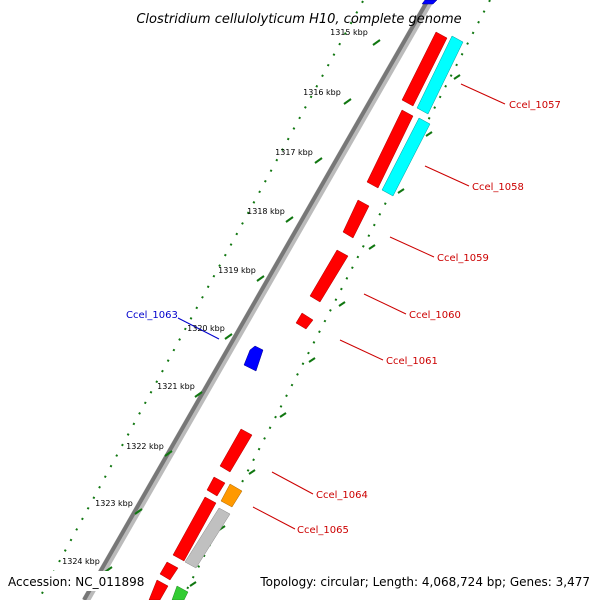  What do you see at coordinates (152, 315) in the screenshot?
I see `gene-label: Ccel_1063` at bounding box center [152, 315].